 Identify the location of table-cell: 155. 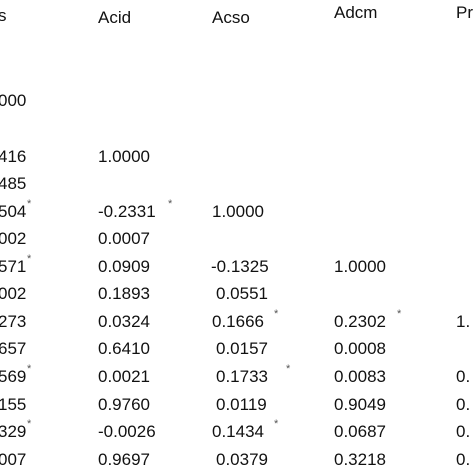
(13, 404).